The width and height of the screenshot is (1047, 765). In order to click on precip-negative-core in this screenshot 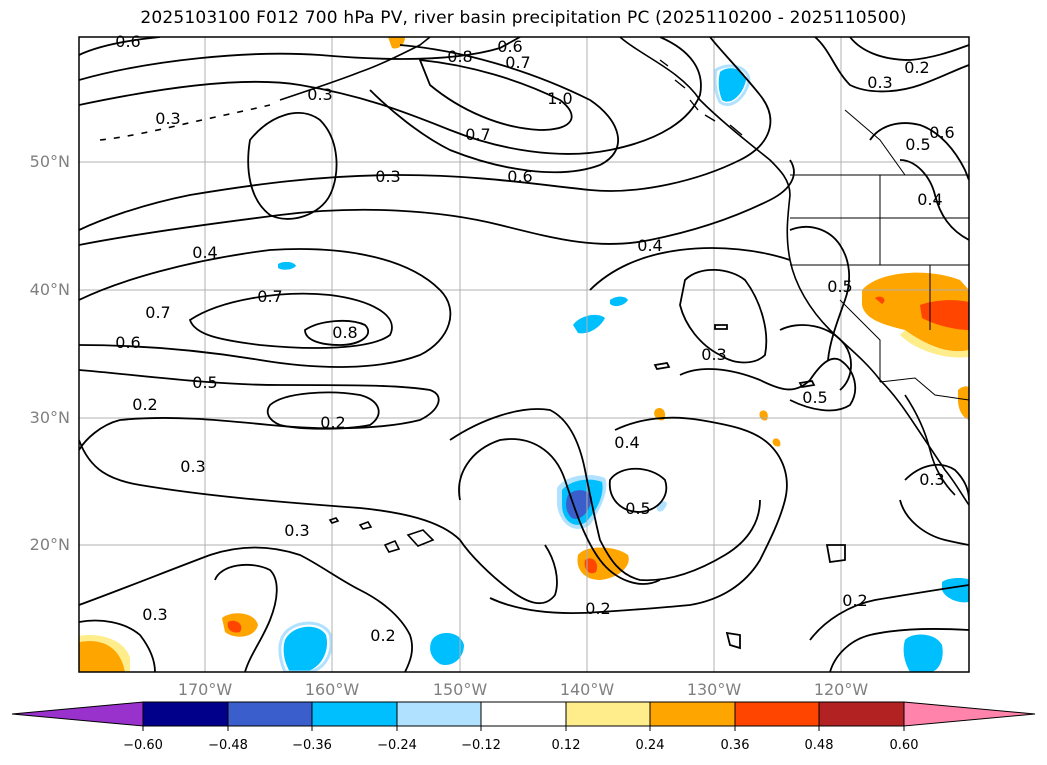, I will do `click(579, 504)`.